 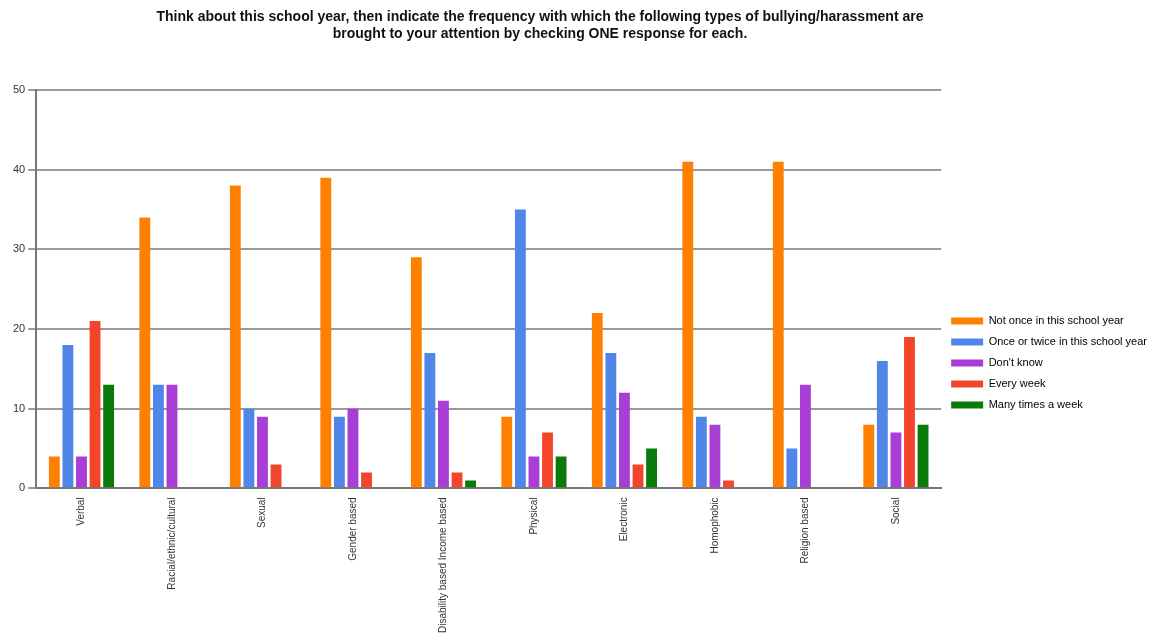 I want to click on x-tick-label: Sexual, so click(x=262, y=512).